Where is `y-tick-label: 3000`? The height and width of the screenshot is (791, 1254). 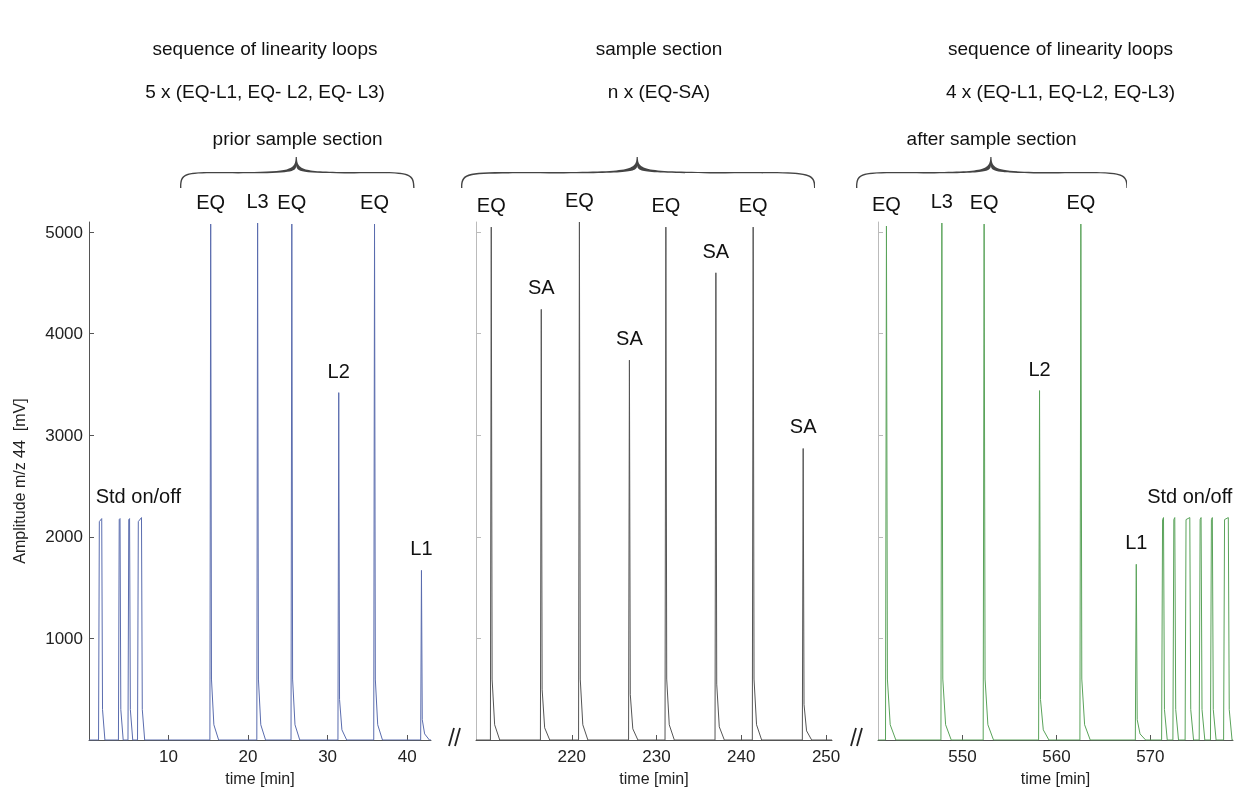
y-tick-label: 3000 is located at coordinates (64, 435).